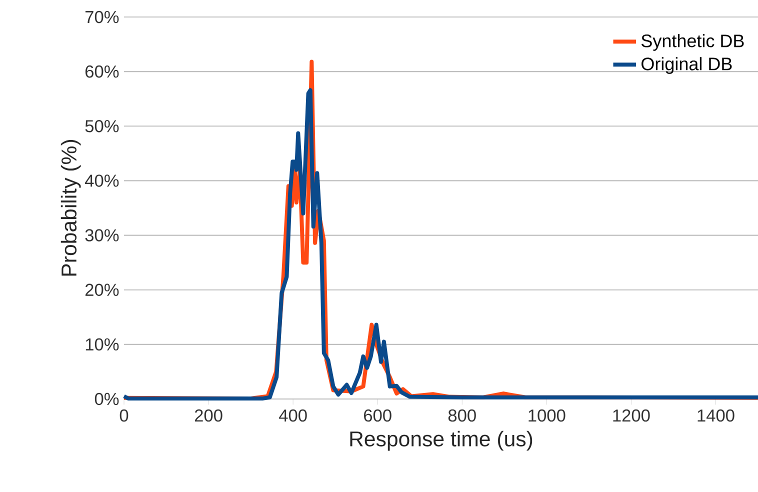  What do you see at coordinates (102, 290) in the screenshot?
I see `y-tick-label: 20%` at bounding box center [102, 290].